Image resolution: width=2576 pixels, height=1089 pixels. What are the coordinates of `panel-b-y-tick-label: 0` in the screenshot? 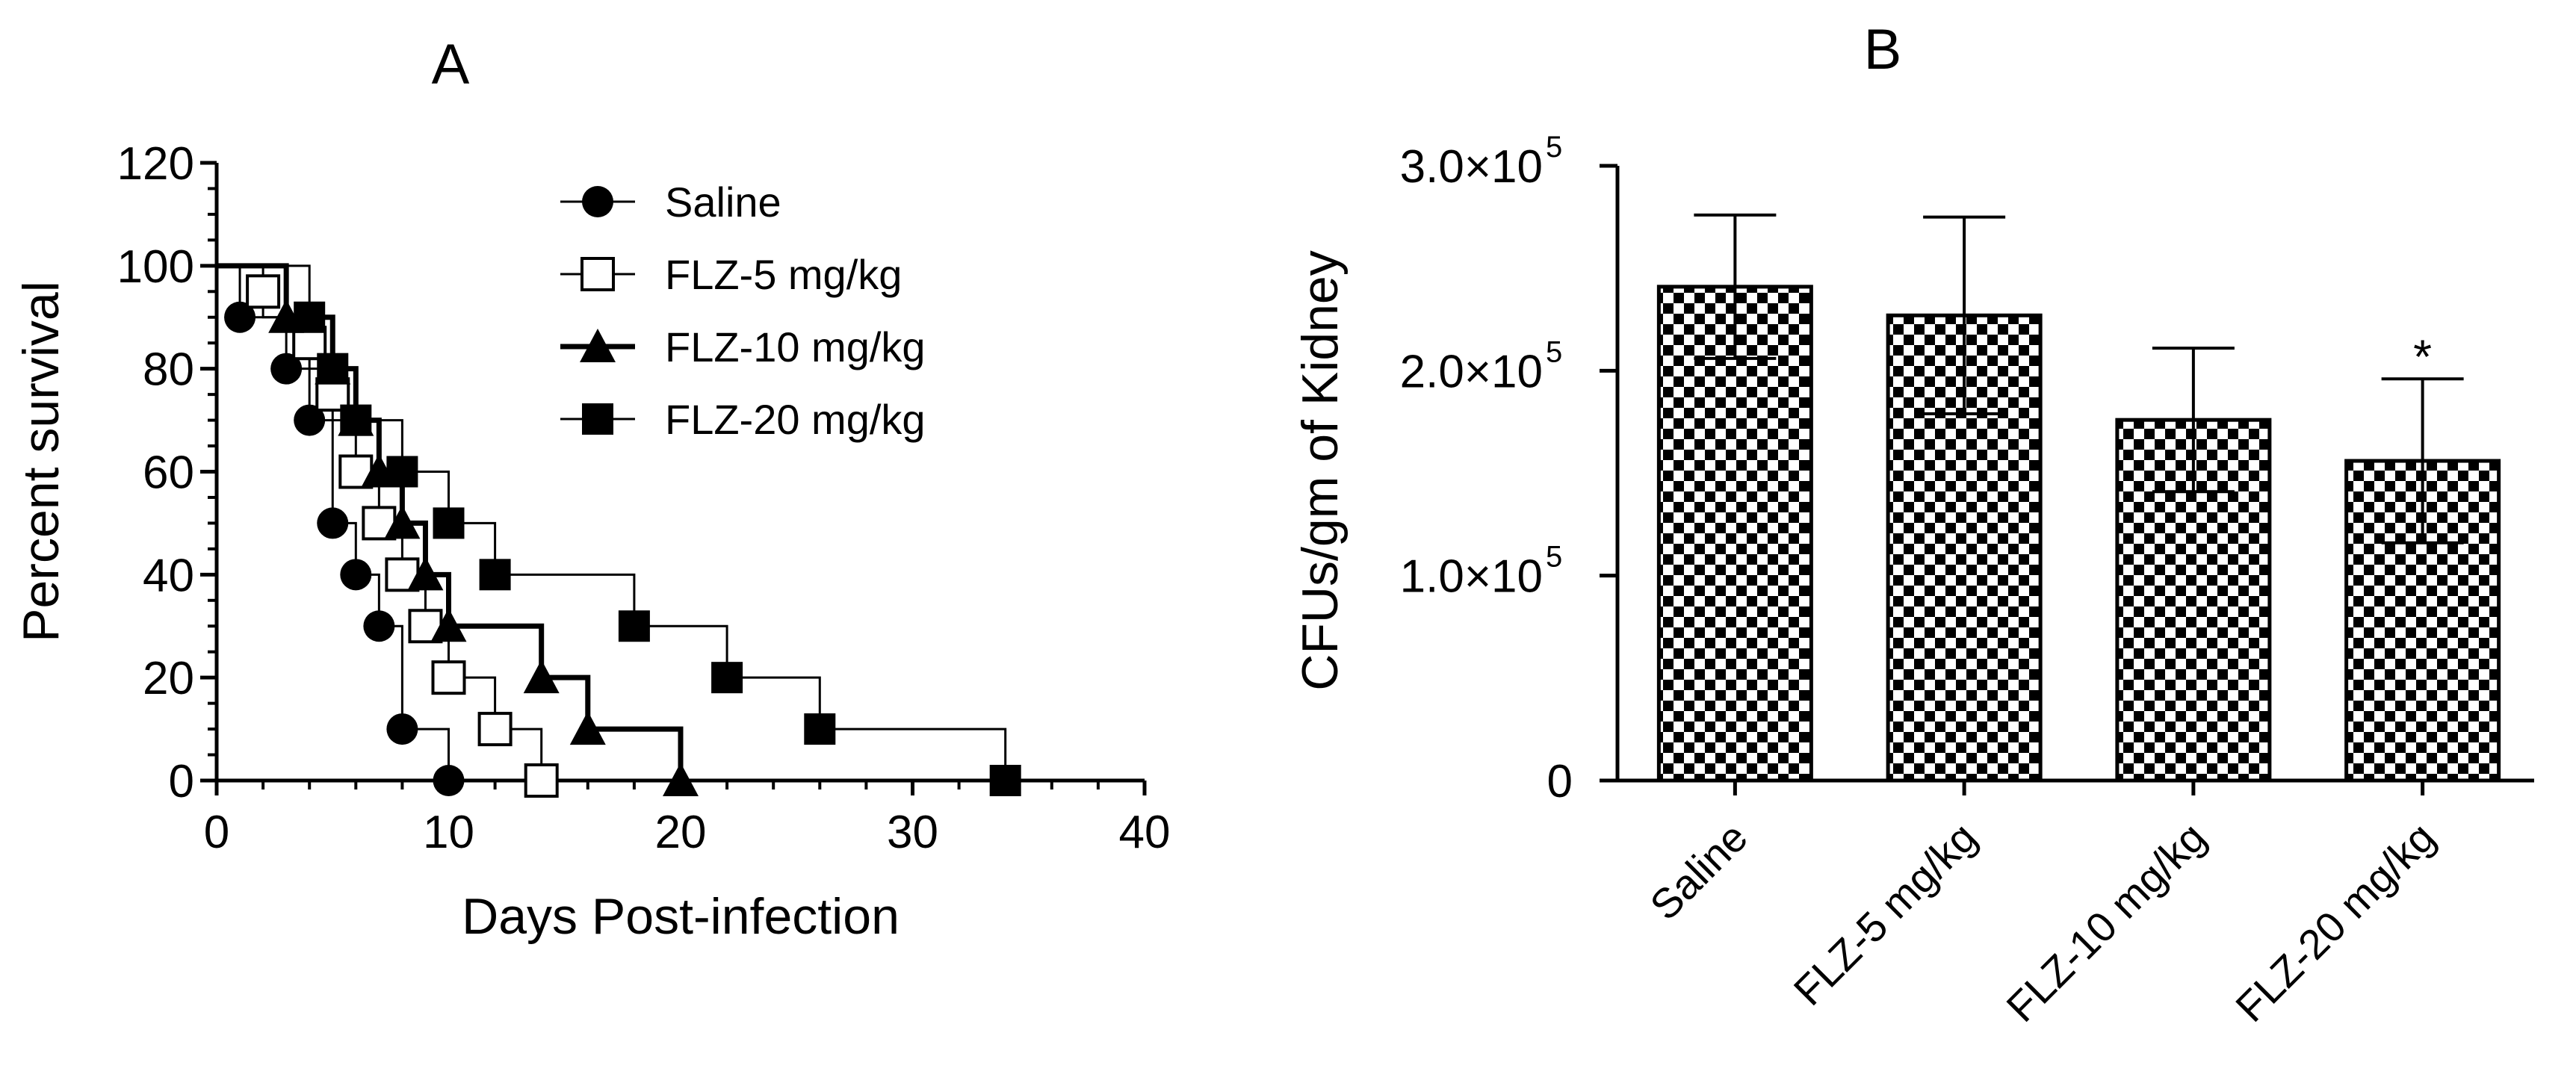 It's located at (1560, 781).